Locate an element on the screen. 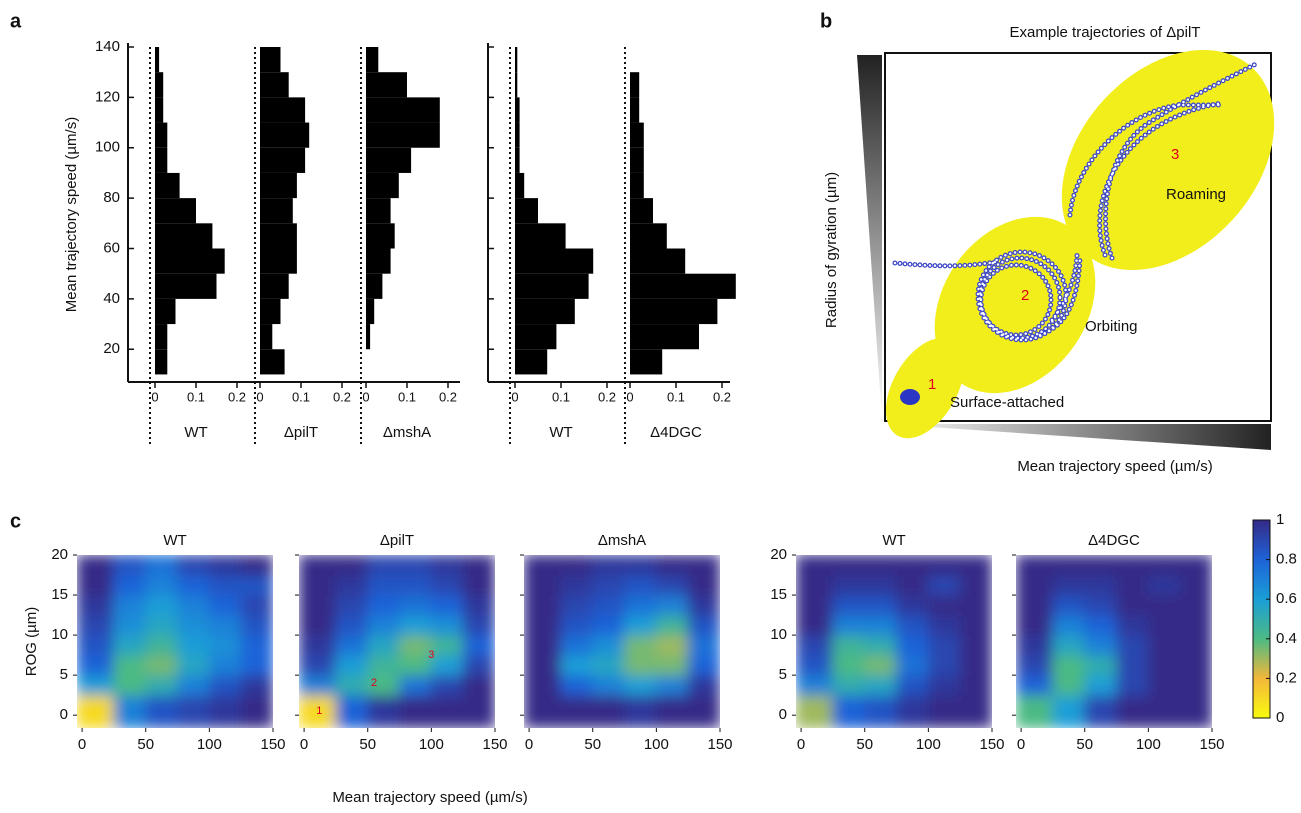 Image resolution: width=1301 pixels, height=813 pixels. y-tick-label: 20 is located at coordinates (111, 348).